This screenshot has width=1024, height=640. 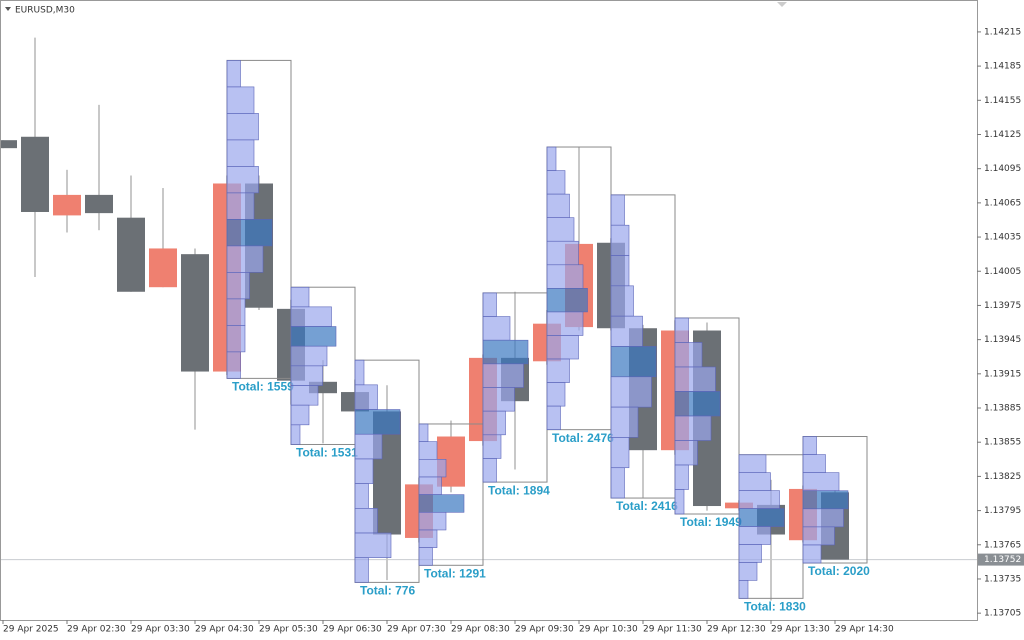 What do you see at coordinates (263, 387) in the screenshot?
I see `profile-total: Total: 1559` at bounding box center [263, 387].